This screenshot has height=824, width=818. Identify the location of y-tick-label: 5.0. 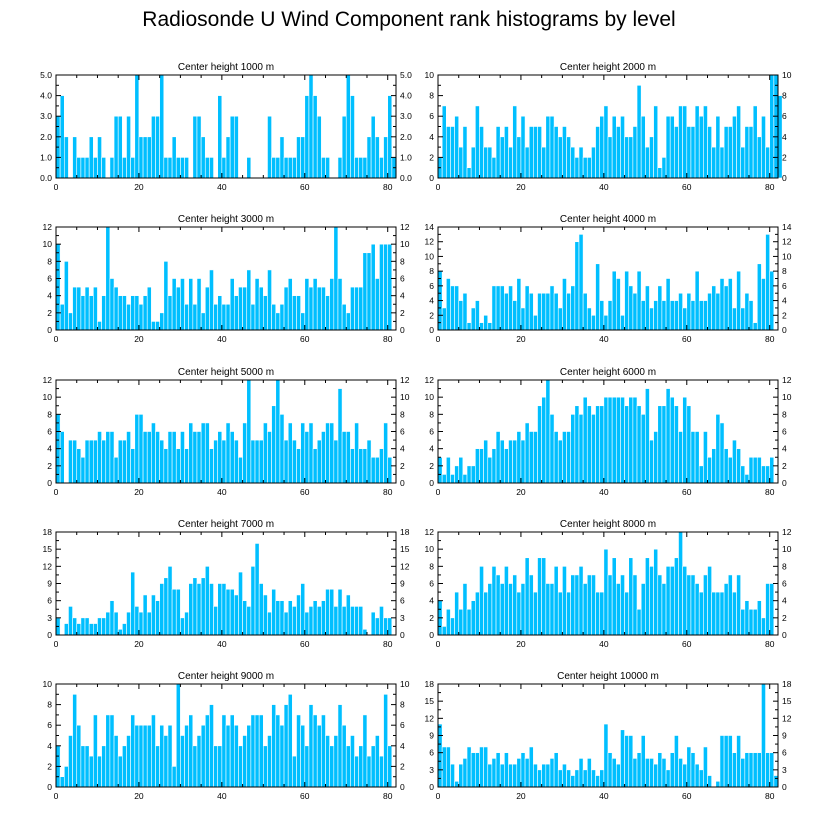
(46, 75).